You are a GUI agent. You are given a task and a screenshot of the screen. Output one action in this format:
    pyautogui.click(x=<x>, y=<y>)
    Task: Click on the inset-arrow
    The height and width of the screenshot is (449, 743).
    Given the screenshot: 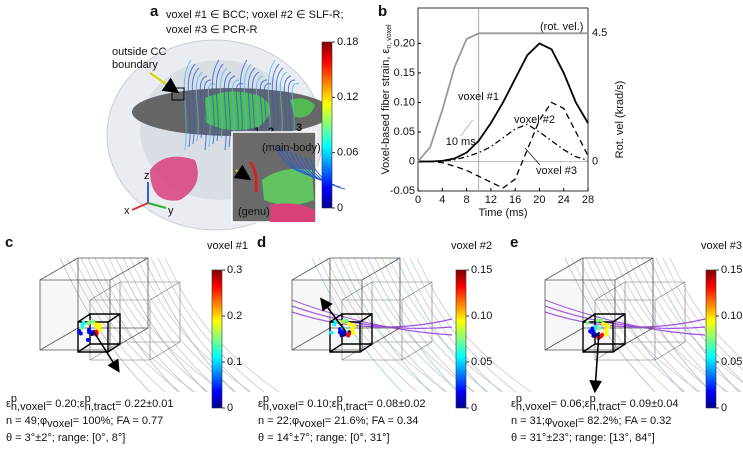 What is the action you would take?
    pyautogui.click(x=242, y=172)
    